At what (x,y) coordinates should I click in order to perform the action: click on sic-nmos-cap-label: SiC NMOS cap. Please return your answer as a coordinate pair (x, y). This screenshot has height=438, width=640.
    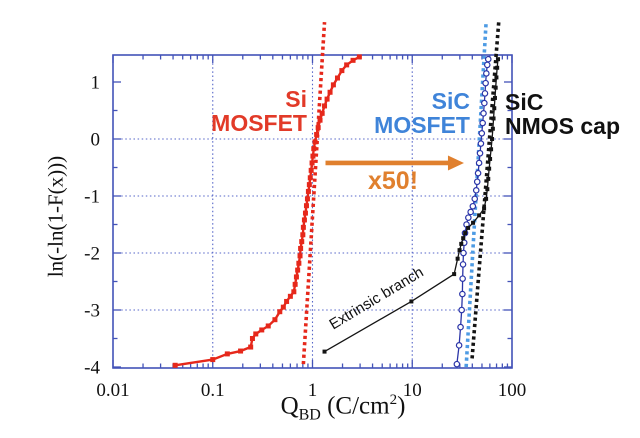
    Looking at the image, I should click on (562, 114).